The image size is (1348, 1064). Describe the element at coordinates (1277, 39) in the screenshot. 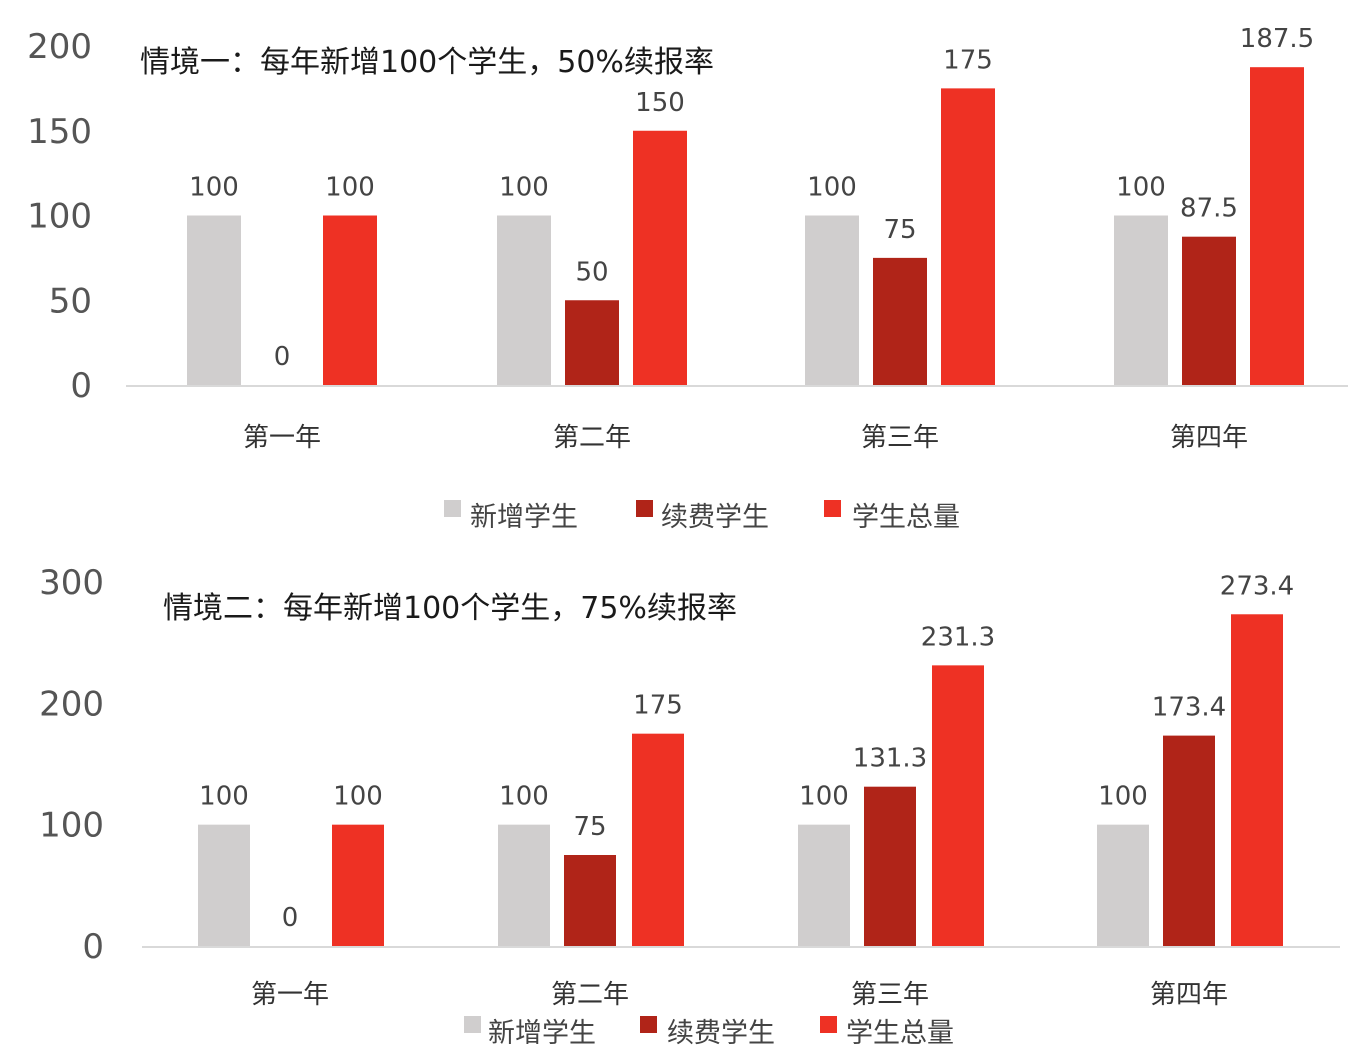

I see `data-label: 187.5` at that location.